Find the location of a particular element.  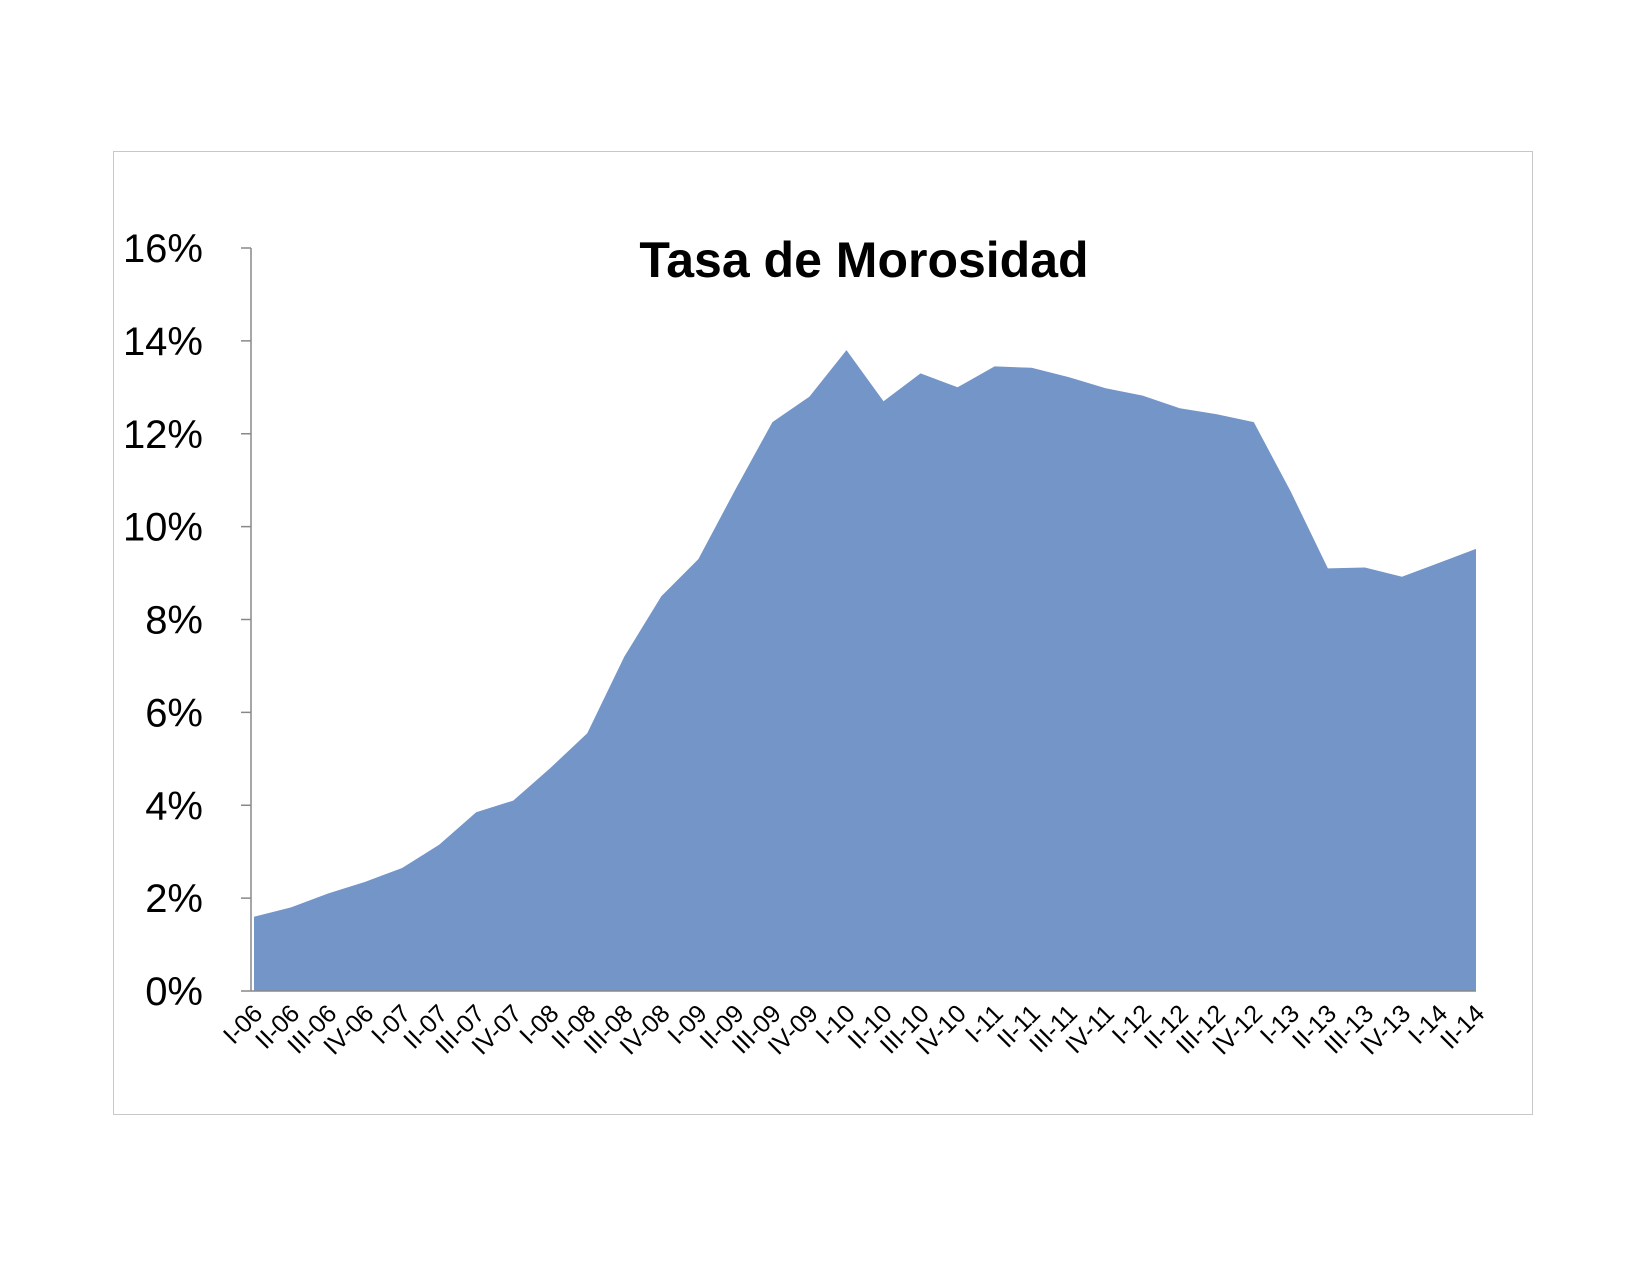

x-tick-label: II-14 is located at coordinates (1462, 1026).